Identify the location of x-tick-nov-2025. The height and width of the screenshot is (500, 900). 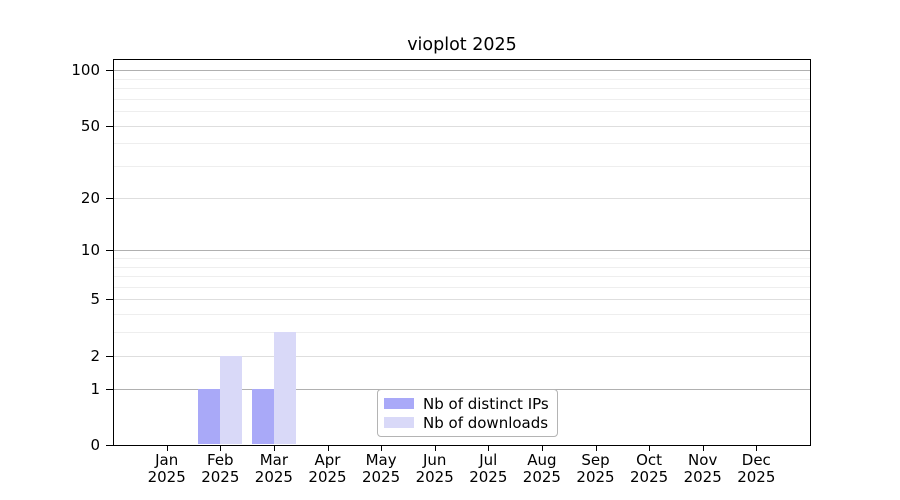
(703, 448).